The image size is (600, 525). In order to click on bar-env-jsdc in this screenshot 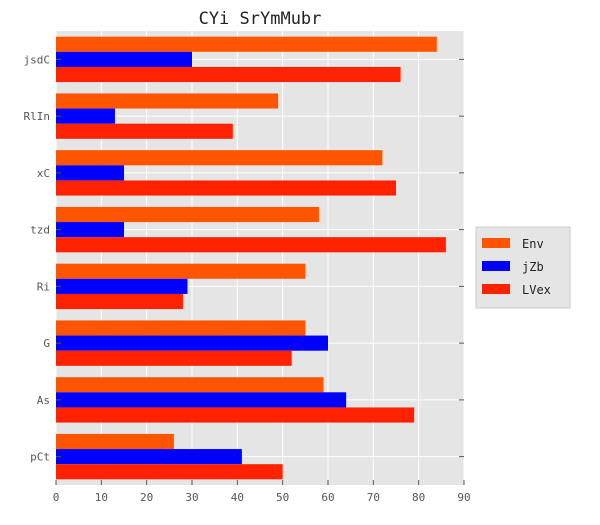, I will do `click(246, 44)`.